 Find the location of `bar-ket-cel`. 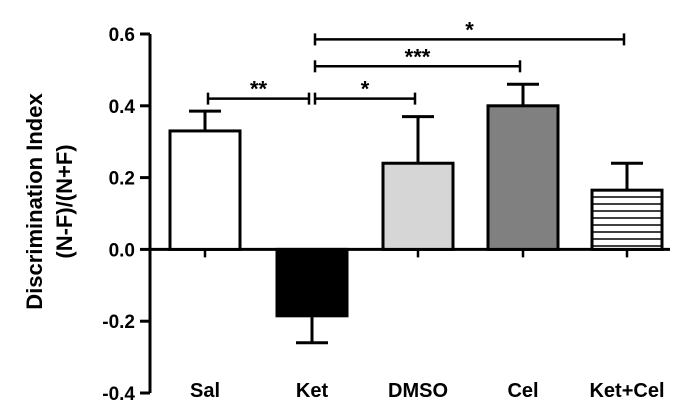

bar-ket-cel is located at coordinates (627, 219).